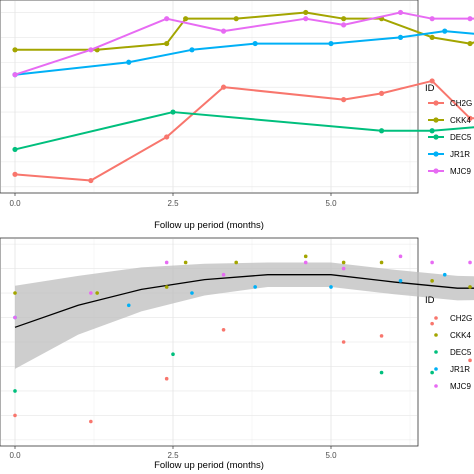 This screenshot has width=474, height=474. Describe the element at coordinates (430, 88) in the screenshot. I see `legend-title-top: ID` at that location.